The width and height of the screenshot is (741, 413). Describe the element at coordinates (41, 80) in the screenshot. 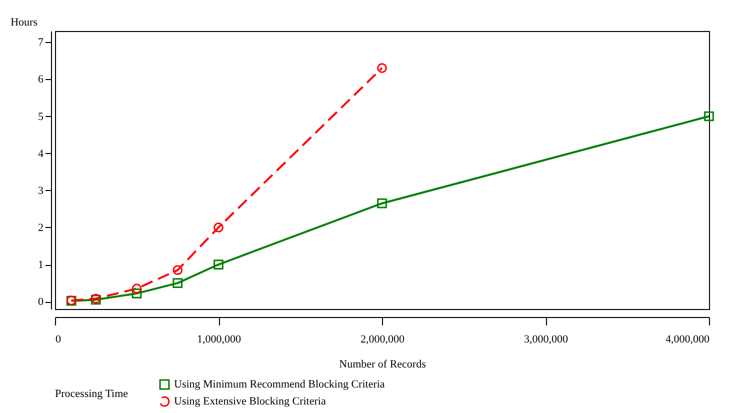

I see `y-tick-label: 6` at that location.